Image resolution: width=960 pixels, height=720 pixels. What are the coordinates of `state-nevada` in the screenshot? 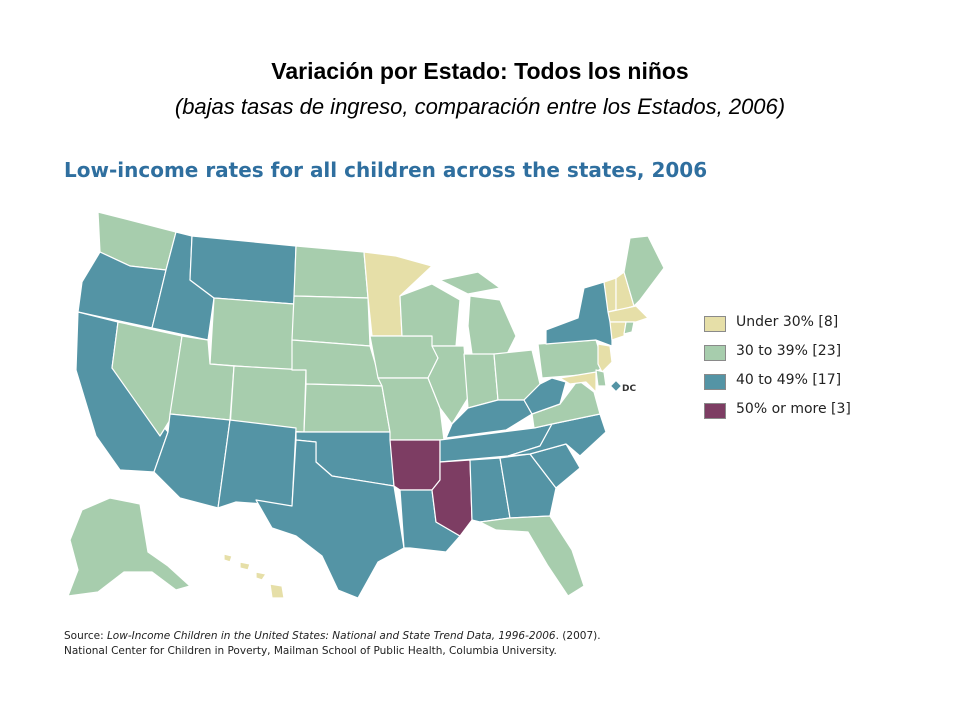 It's located at (147, 379).